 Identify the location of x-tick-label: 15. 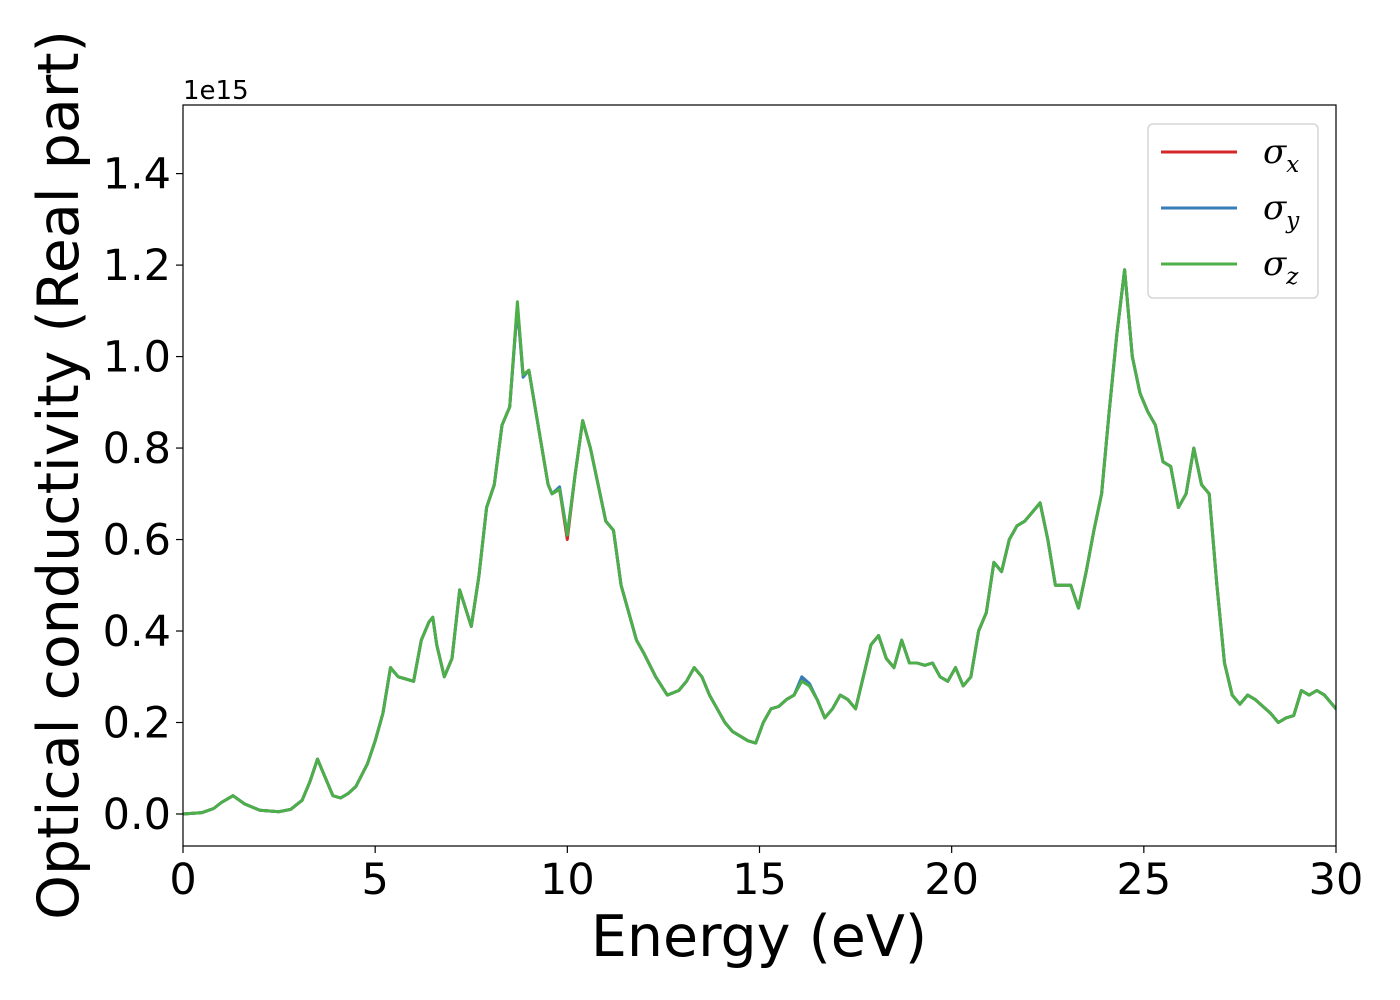
(759, 880).